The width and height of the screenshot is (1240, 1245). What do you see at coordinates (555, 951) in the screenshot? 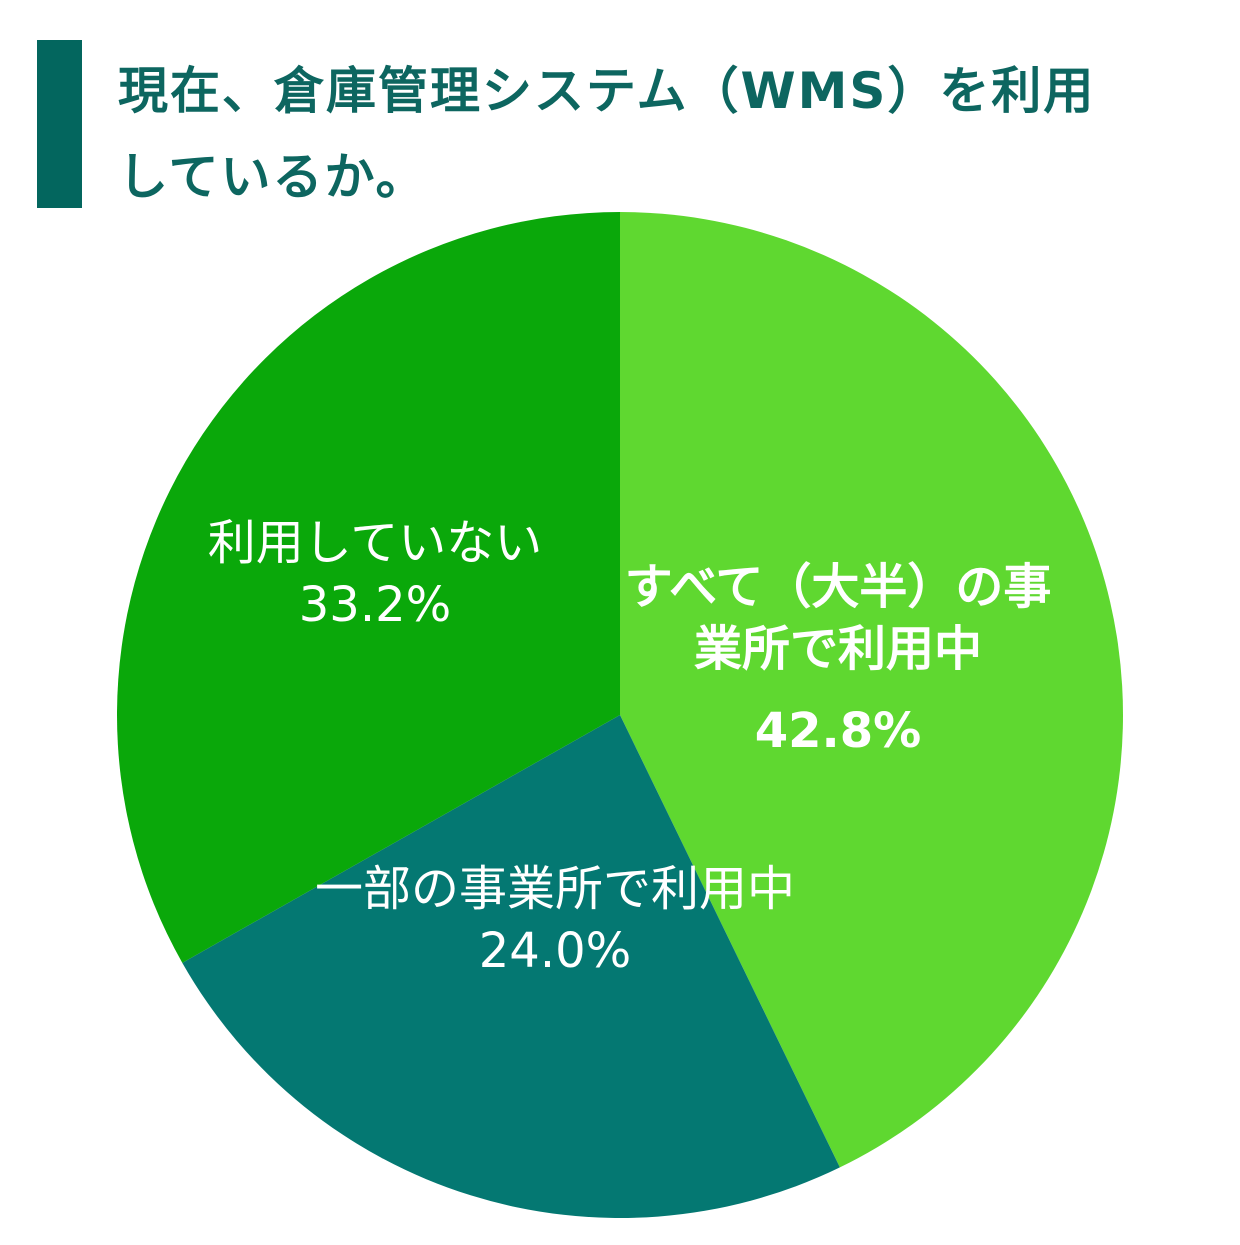
I see `value-label: 24.0%` at bounding box center [555, 951].